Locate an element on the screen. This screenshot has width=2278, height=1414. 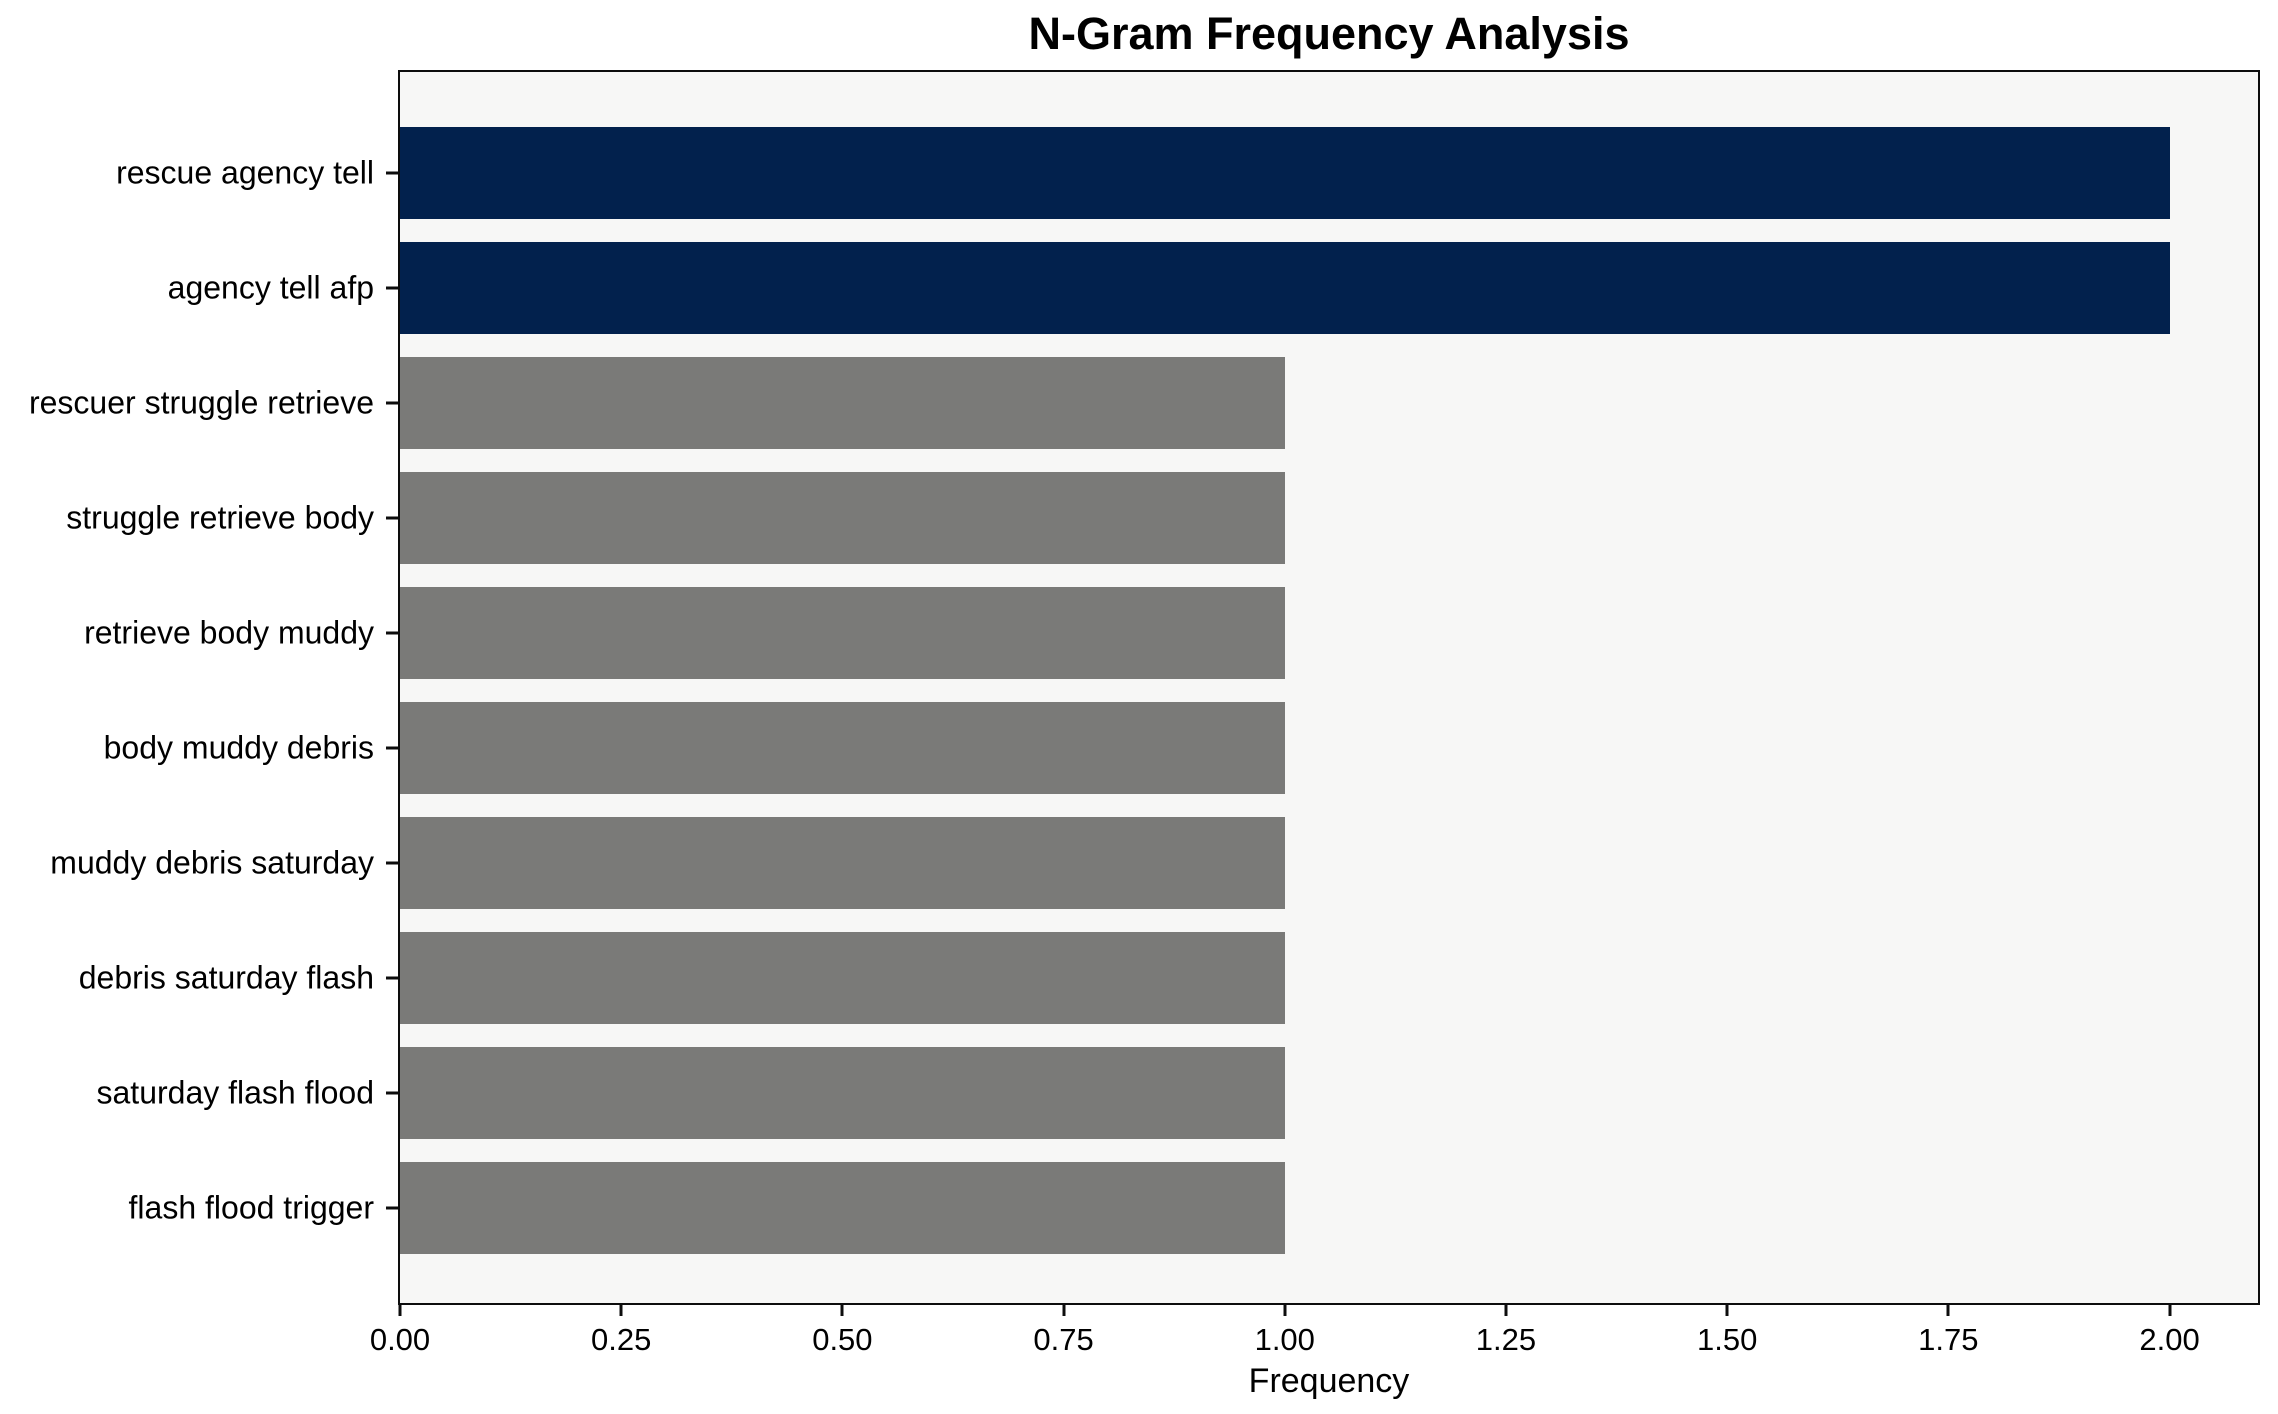
x-tick-label: 0.75 is located at coordinates (1063, 1339).